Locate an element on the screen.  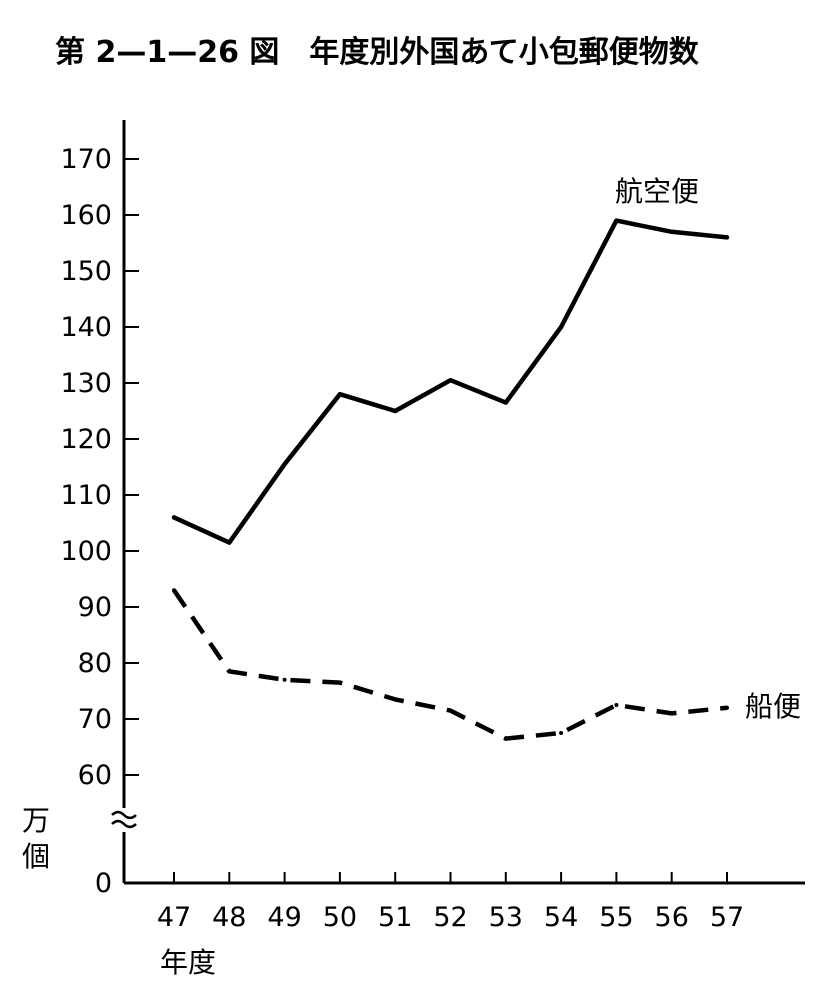
x-tick-label: 49 is located at coordinates (284, 917).